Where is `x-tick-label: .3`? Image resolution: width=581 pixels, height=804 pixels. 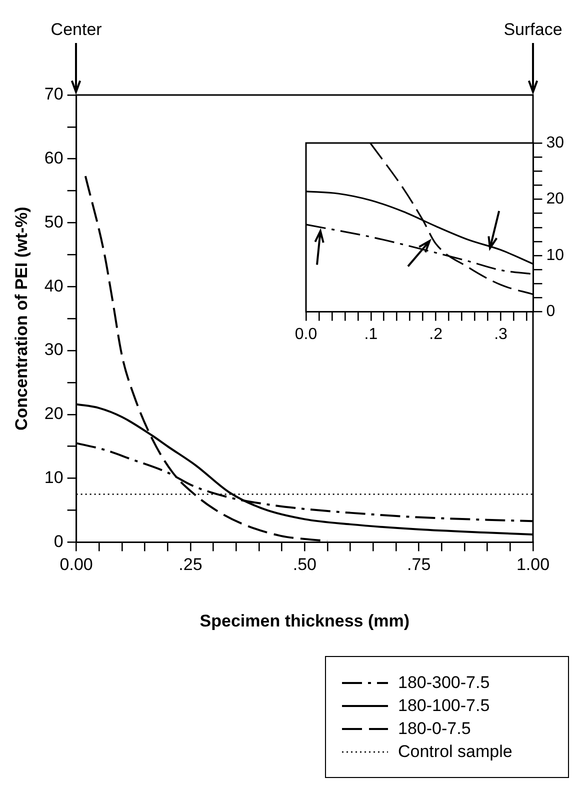
x-tick-label: .3 is located at coordinates (501, 334).